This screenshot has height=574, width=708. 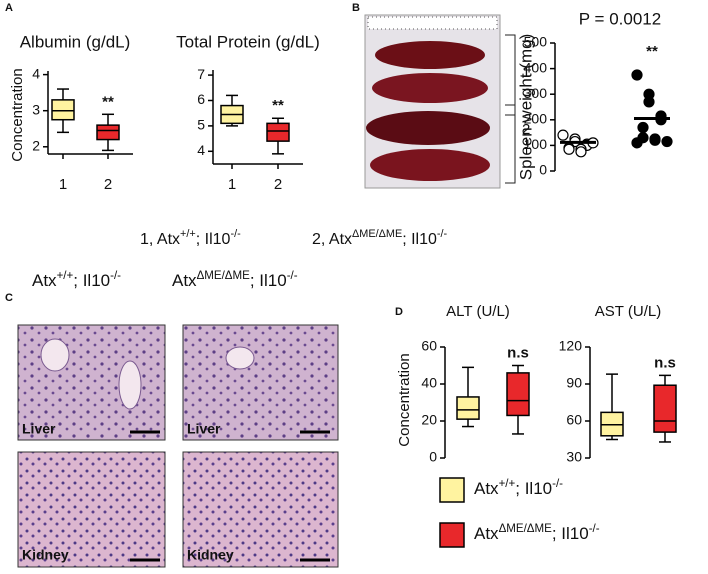 What do you see at coordinates (571, 346) in the screenshot?
I see `y-tick-label: 120` at bounding box center [571, 346].